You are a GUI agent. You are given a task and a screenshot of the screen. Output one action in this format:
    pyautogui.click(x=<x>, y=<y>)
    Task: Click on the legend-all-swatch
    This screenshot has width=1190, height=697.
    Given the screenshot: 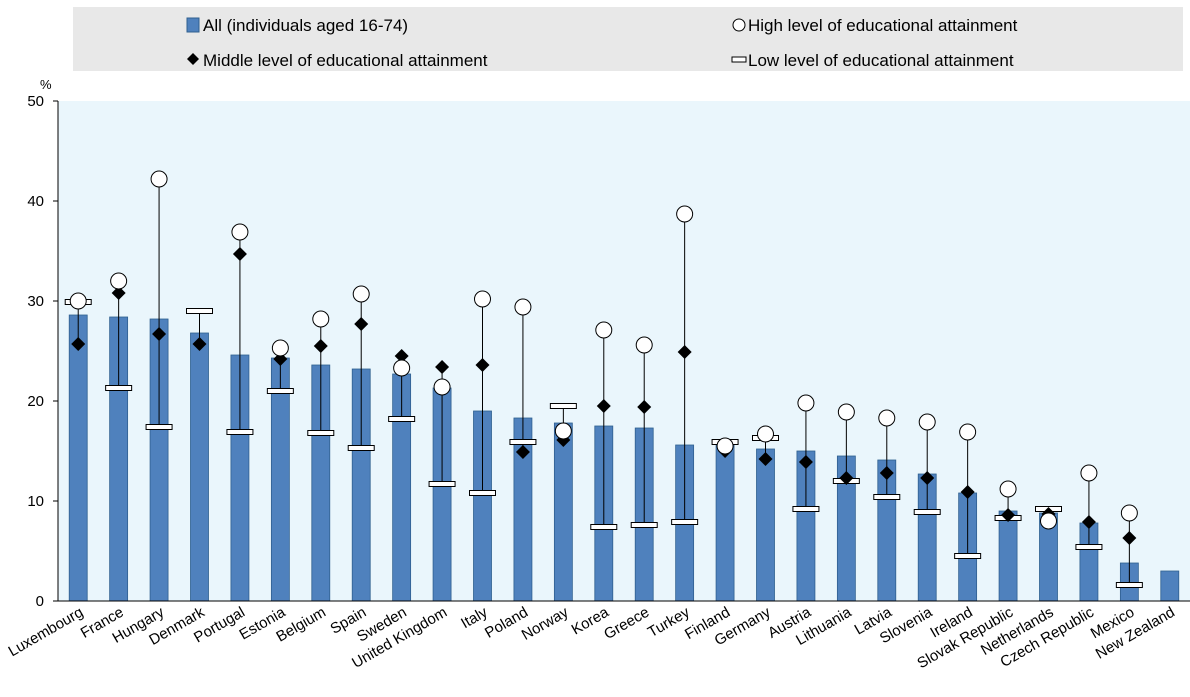 What is the action you would take?
    pyautogui.click(x=193, y=25)
    